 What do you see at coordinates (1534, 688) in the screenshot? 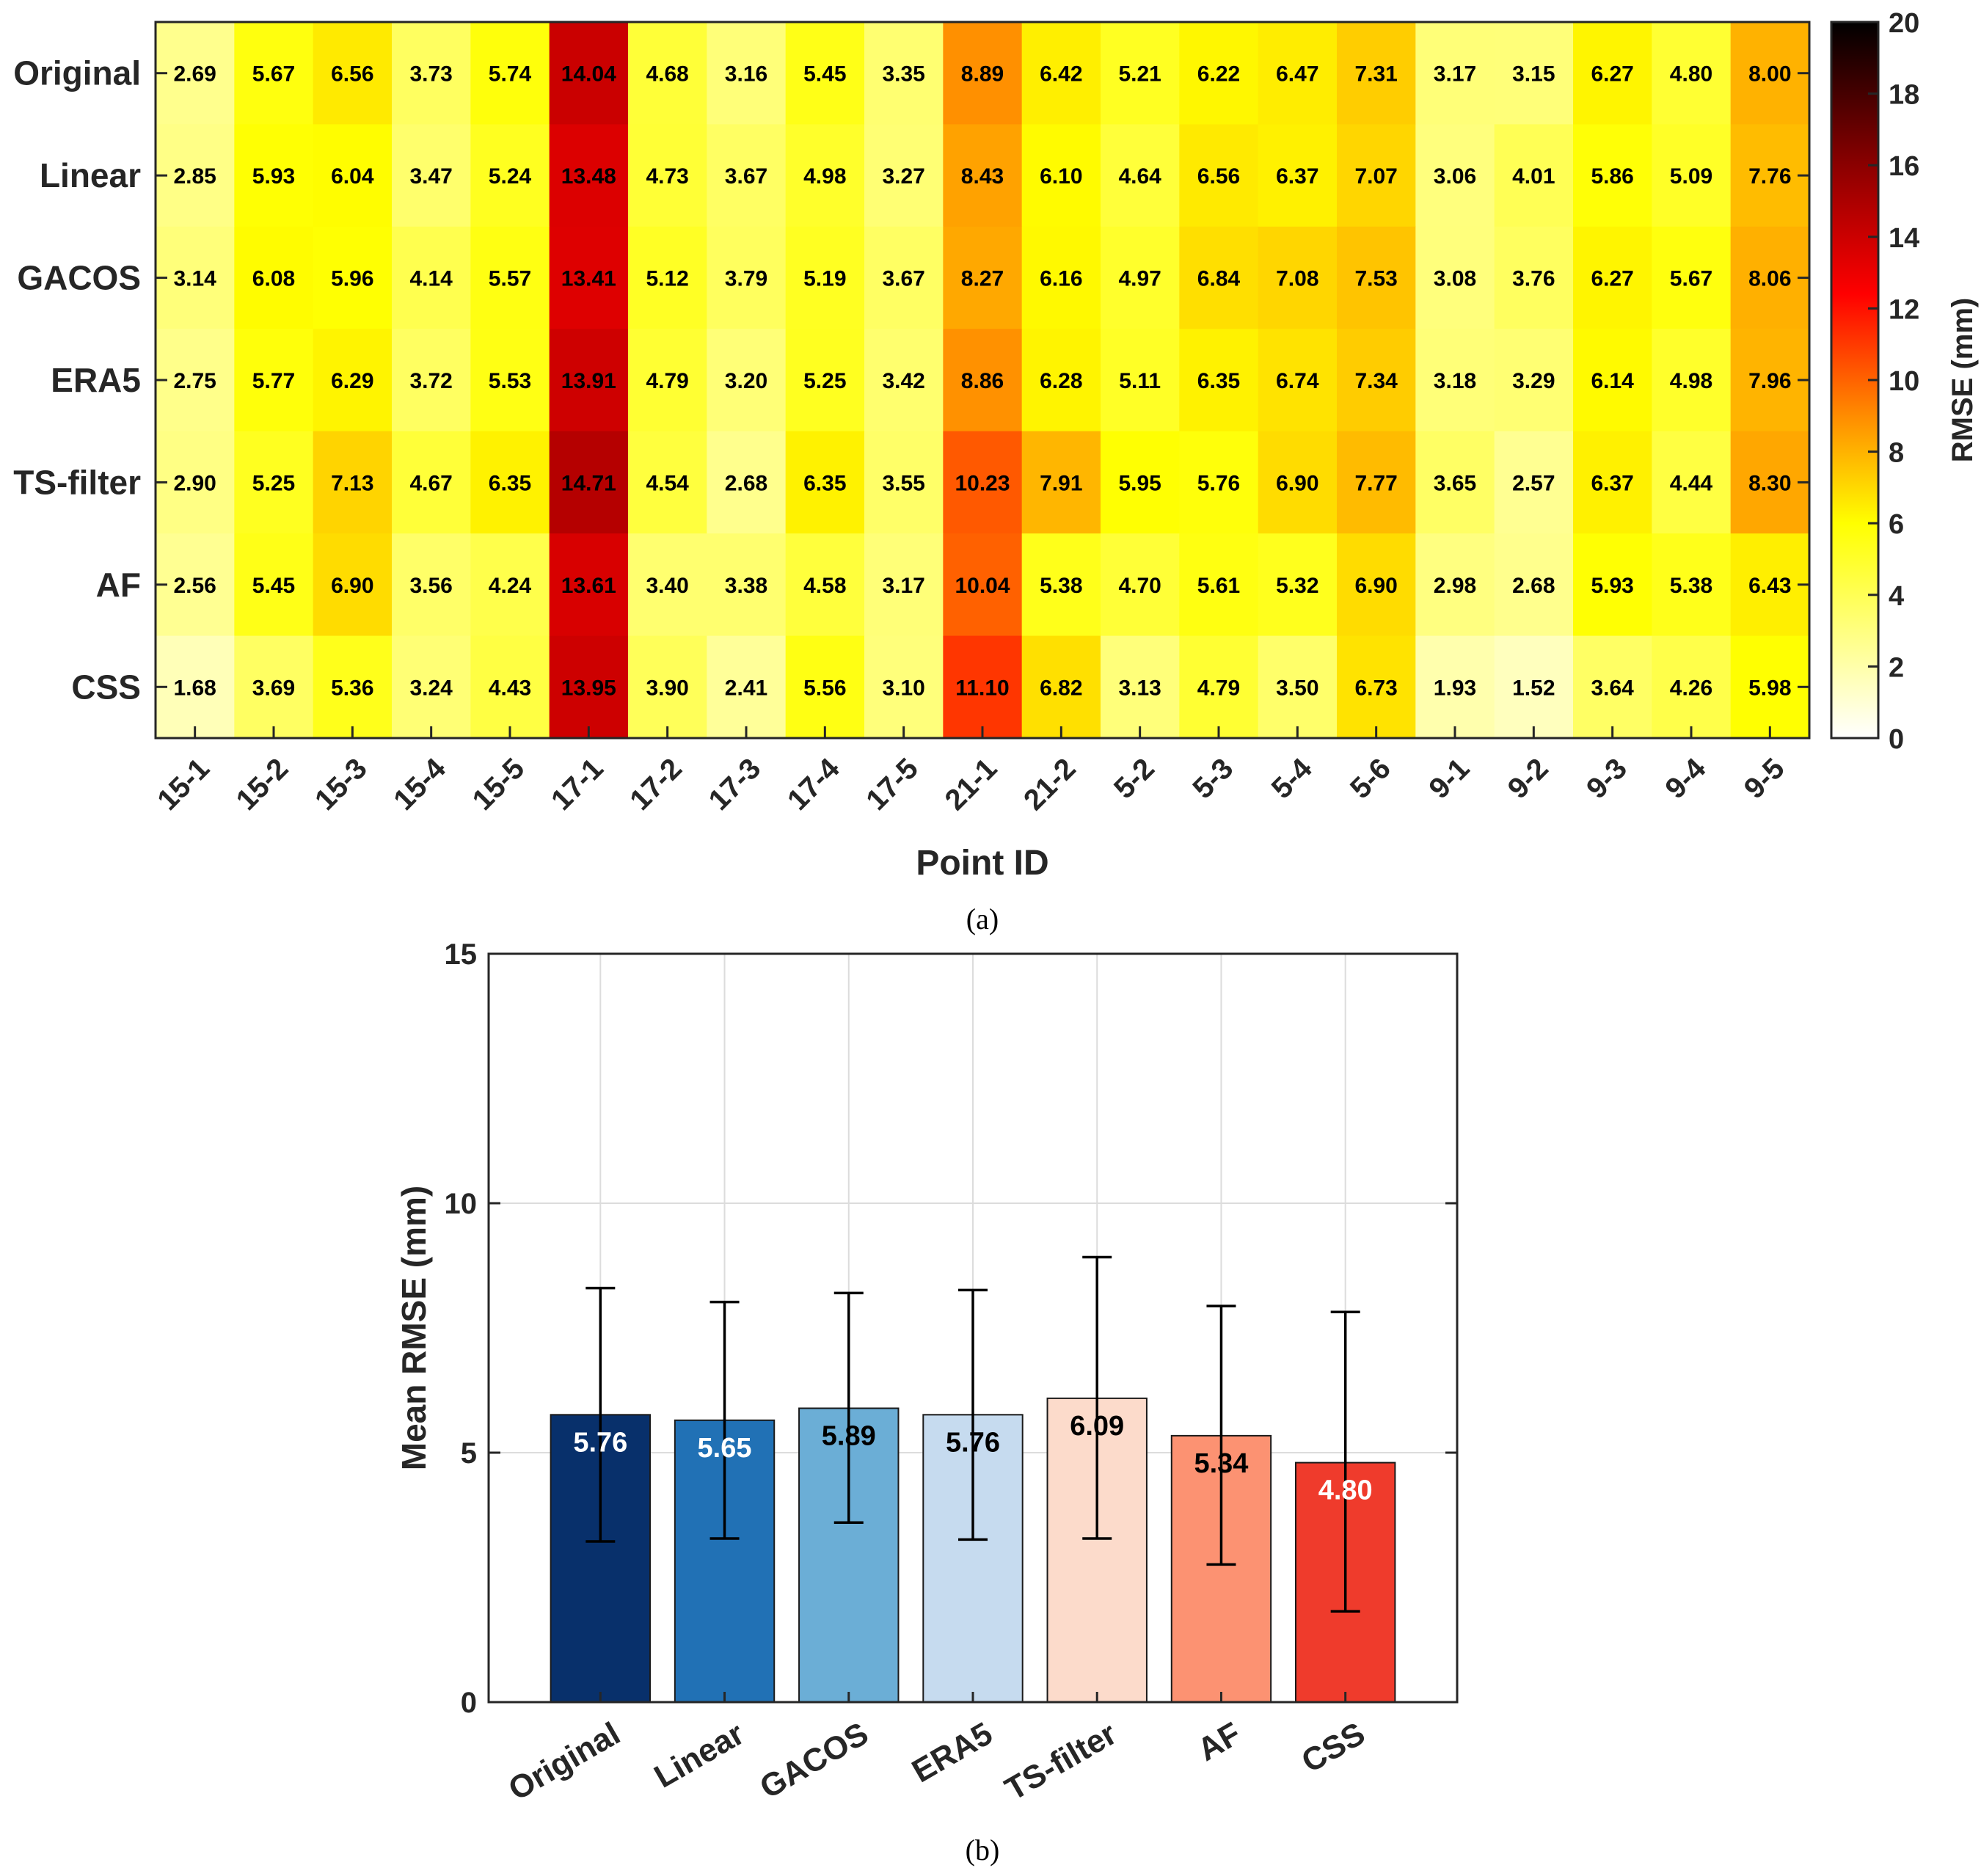
I see `heatmap-cell-label: 1.52` at bounding box center [1534, 688].